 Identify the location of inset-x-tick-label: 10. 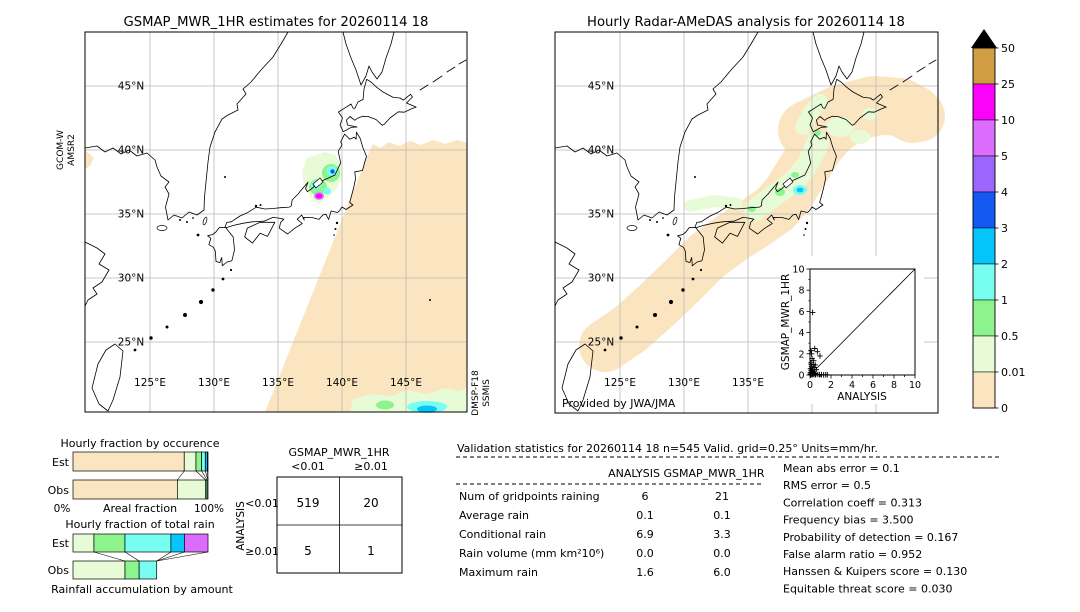
(915, 385).